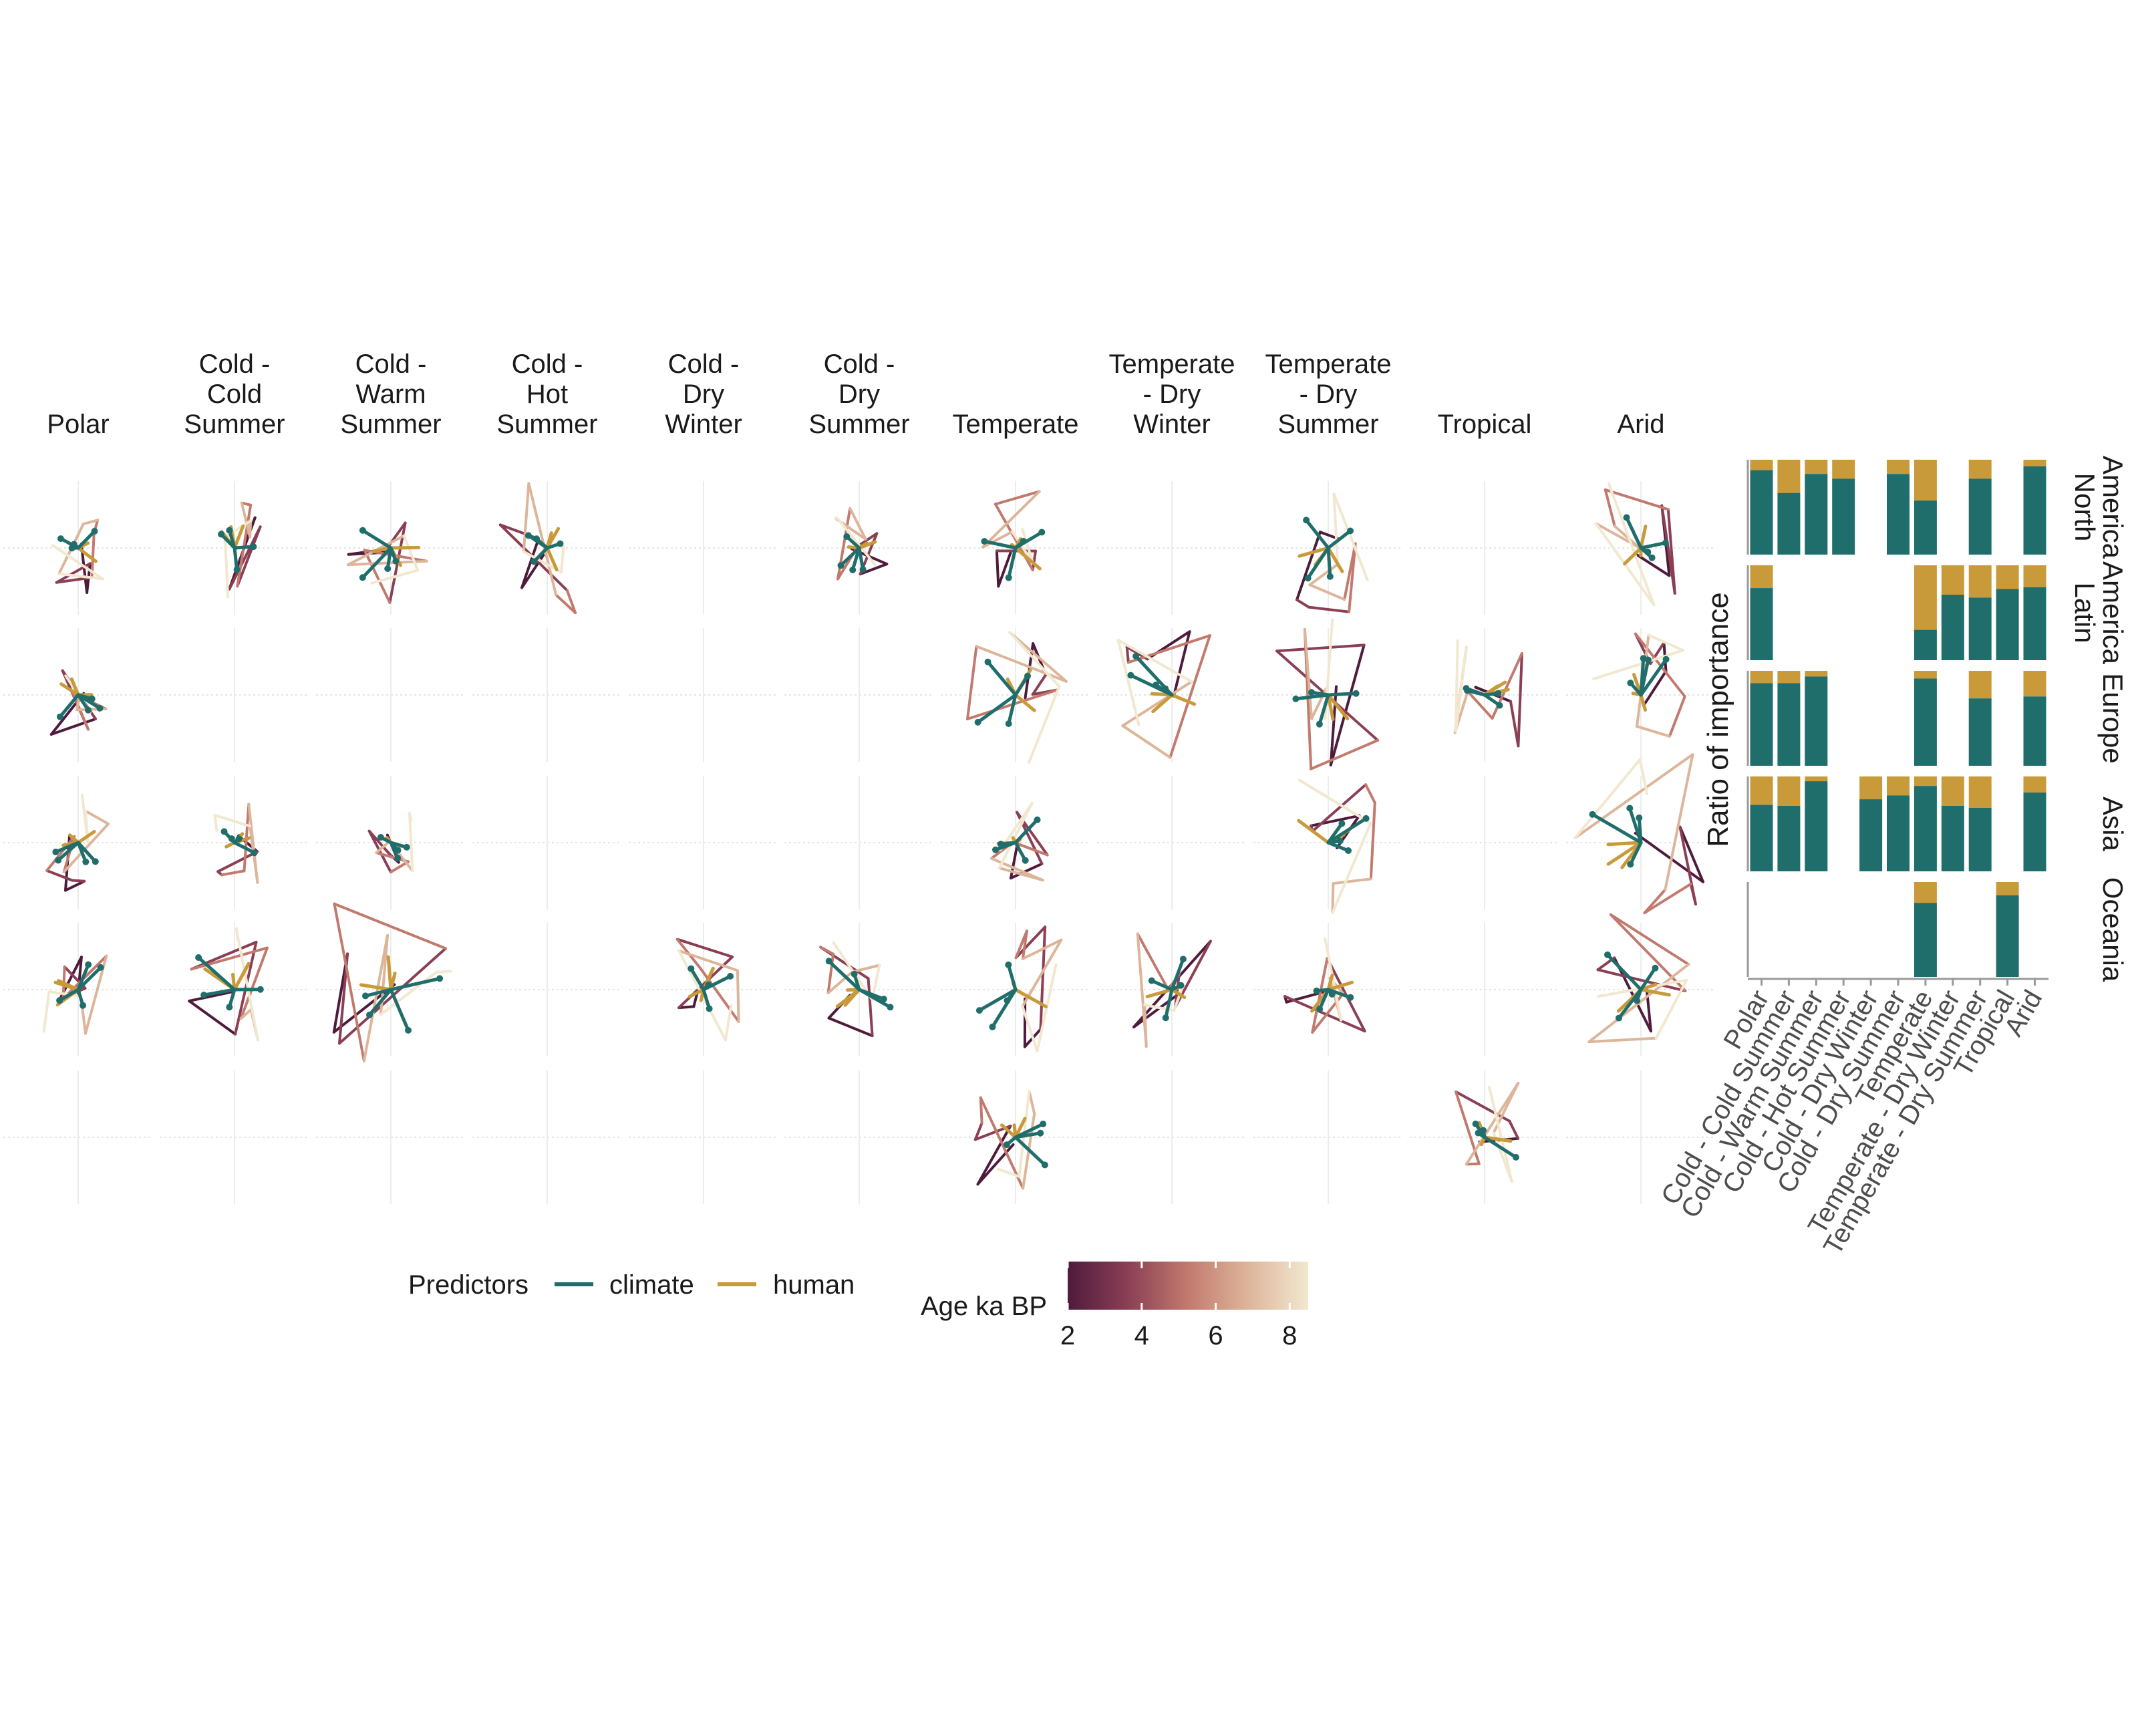  Describe the element at coordinates (1789, 791) in the screenshot. I see `bar-human-asia-cold-cold-summer` at that location.